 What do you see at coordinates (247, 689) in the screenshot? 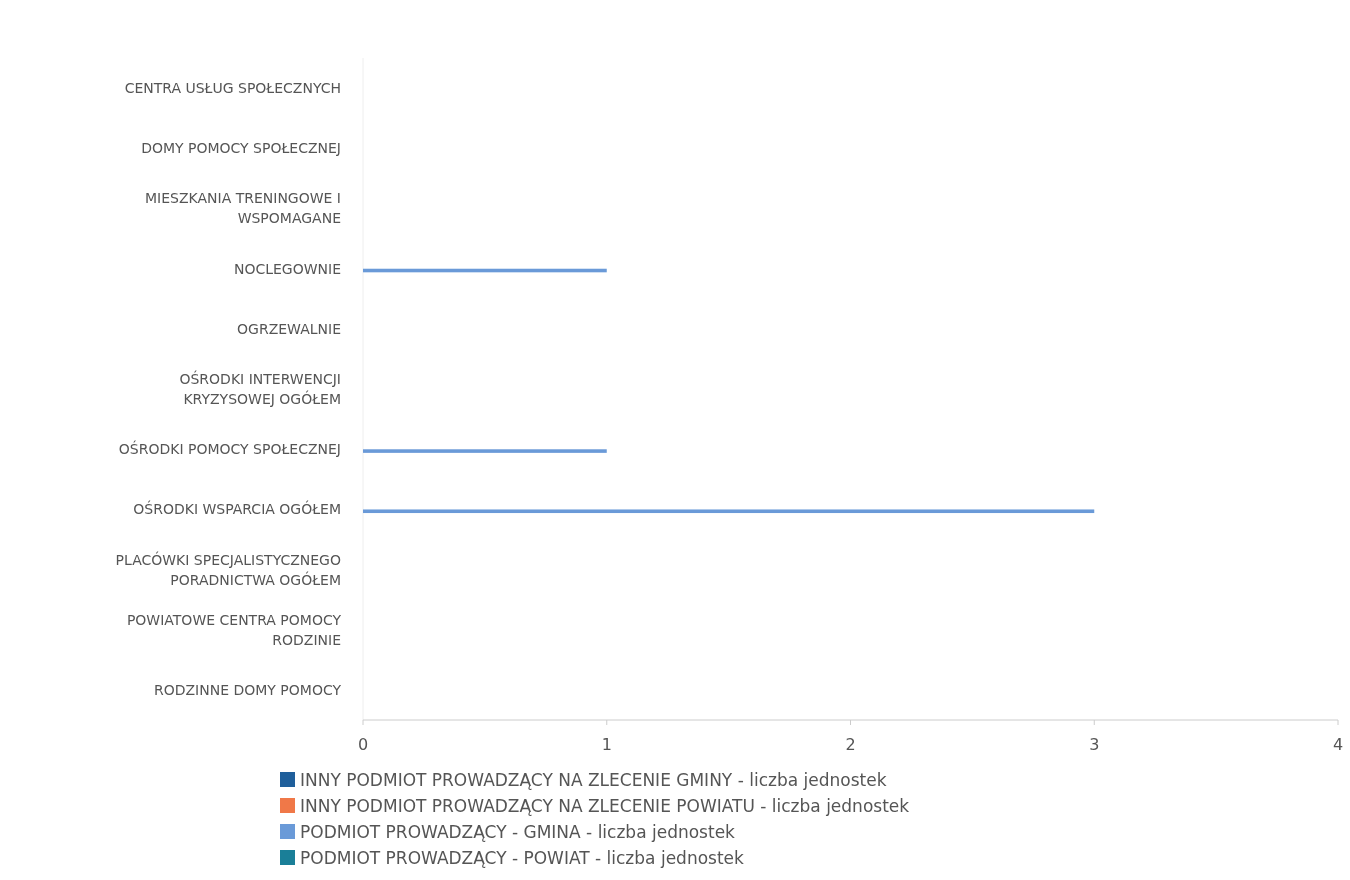
I see `y-tick-label: RODZINNE DOMY POMOCY` at bounding box center [247, 689].